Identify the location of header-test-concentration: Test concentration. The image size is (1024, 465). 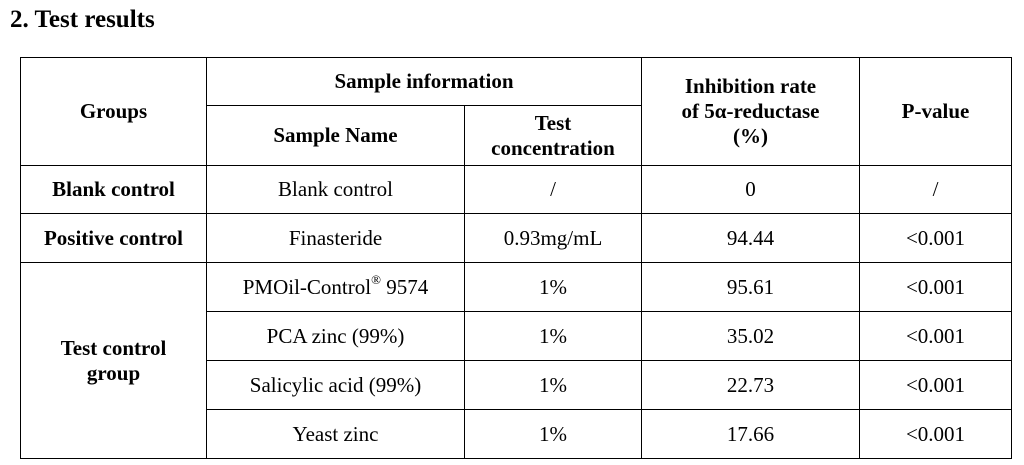
(553, 135).